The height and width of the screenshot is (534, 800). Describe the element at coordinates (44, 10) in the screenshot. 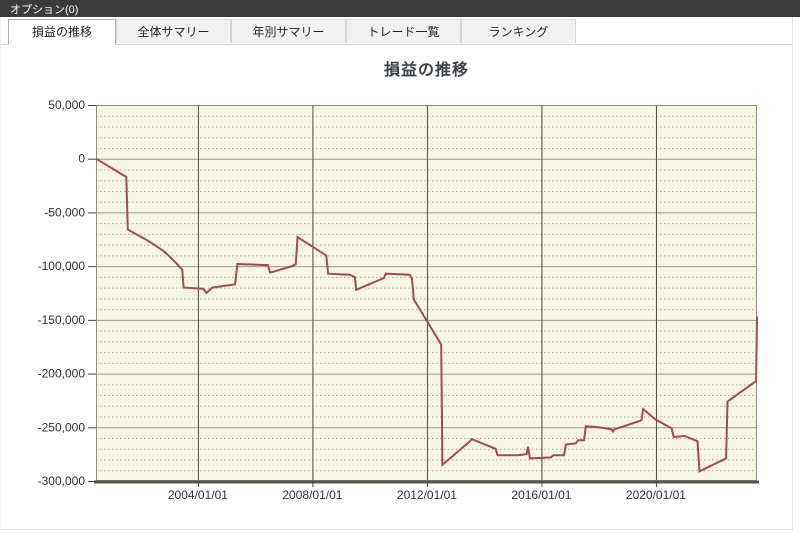

I see `menu-item-options: オプション(0)` at that location.